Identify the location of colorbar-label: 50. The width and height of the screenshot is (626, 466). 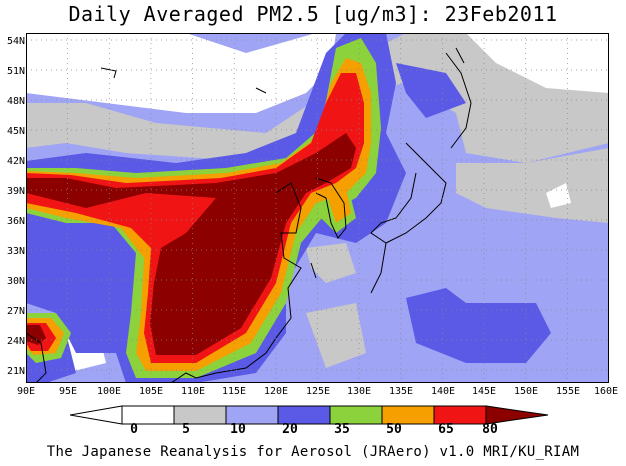
(394, 429).